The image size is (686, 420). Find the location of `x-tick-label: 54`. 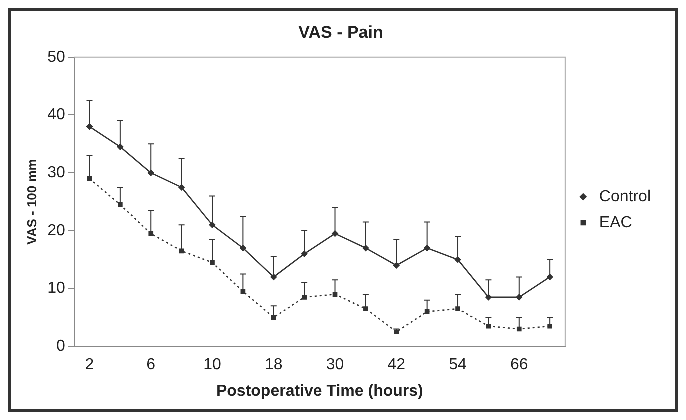

x-tick-label: 54 is located at coordinates (458, 365).